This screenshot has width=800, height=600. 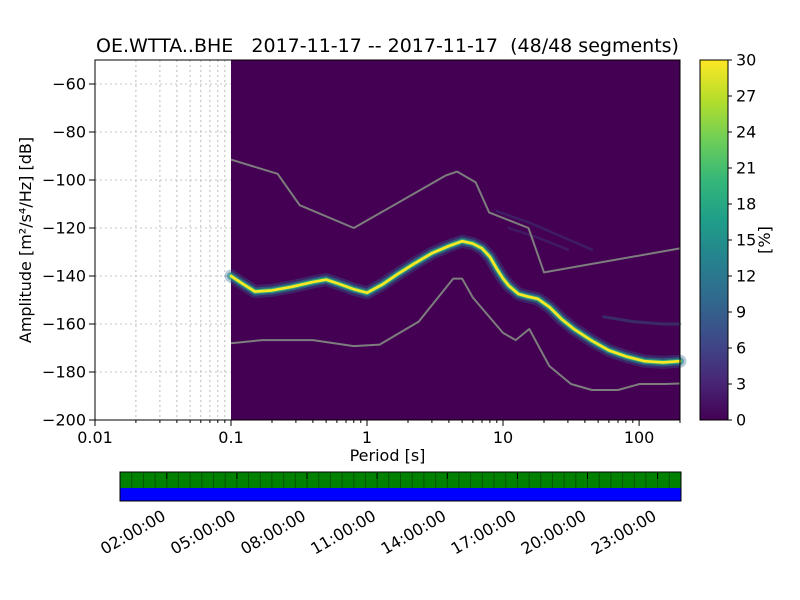 What do you see at coordinates (503, 437) in the screenshot?
I see `x-tick-label: 10` at bounding box center [503, 437].